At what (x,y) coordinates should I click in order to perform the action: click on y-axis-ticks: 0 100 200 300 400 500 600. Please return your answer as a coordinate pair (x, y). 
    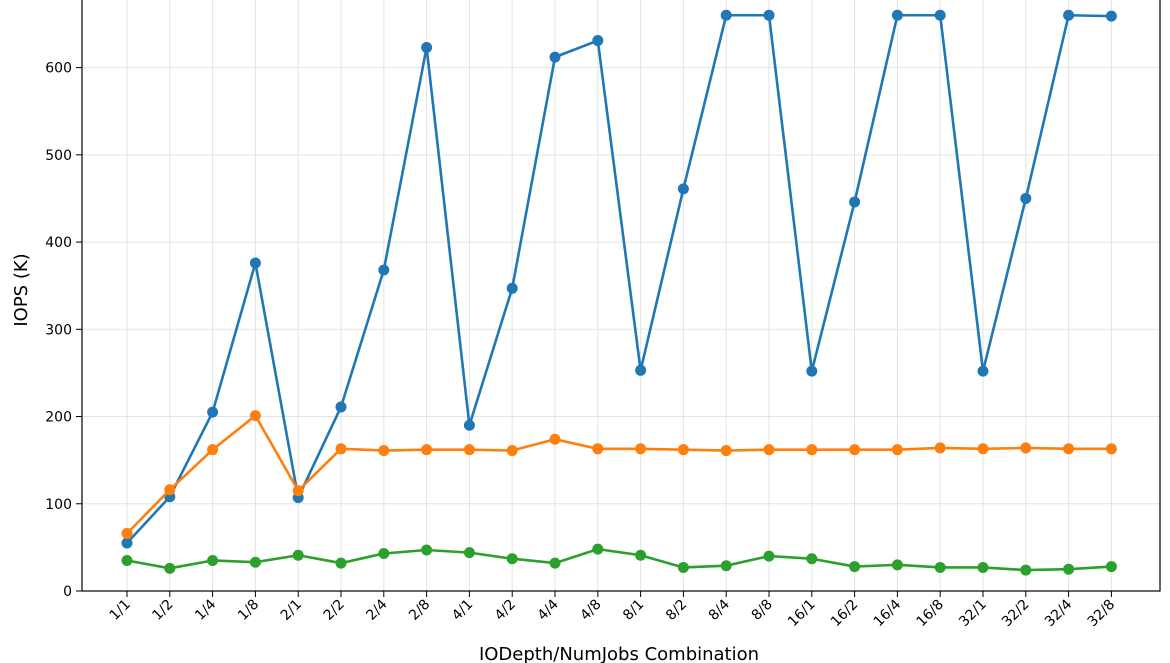
    Looking at the image, I should click on (63, 330).